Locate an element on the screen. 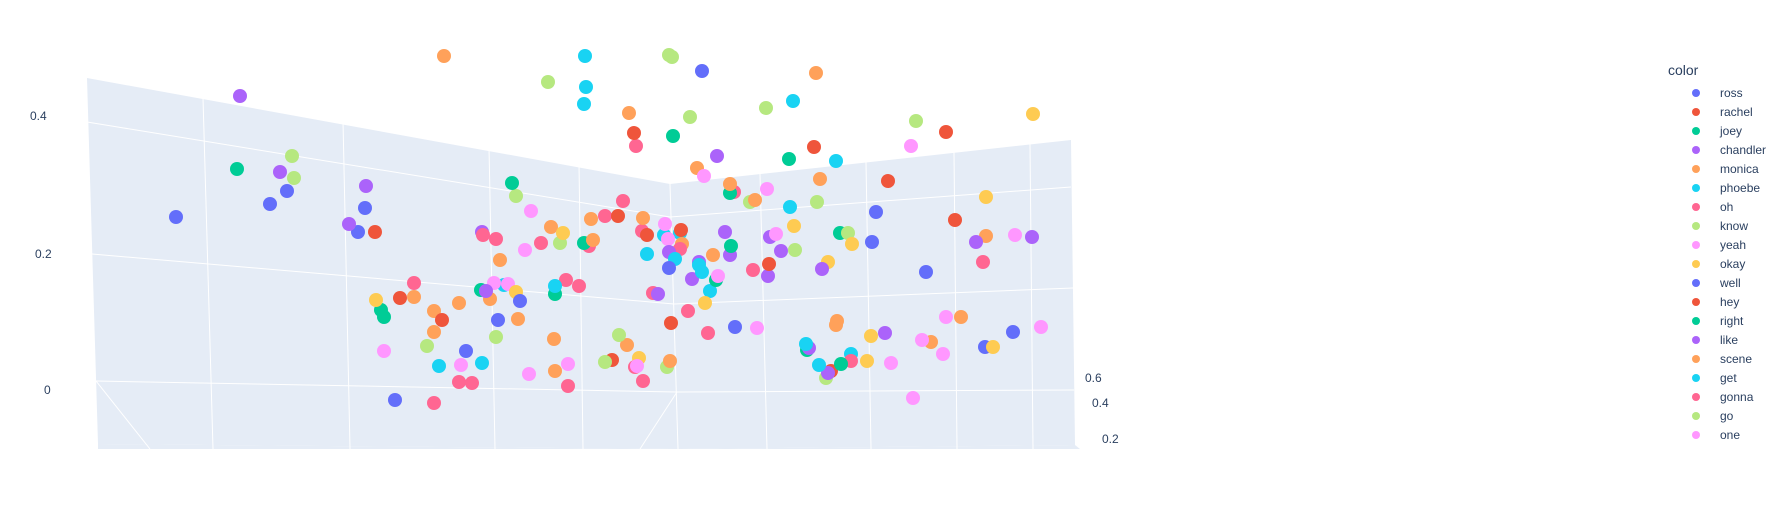 Image resolution: width=1788 pixels, height=525 pixels. legend-item-like: like is located at coordinates (1717, 339).